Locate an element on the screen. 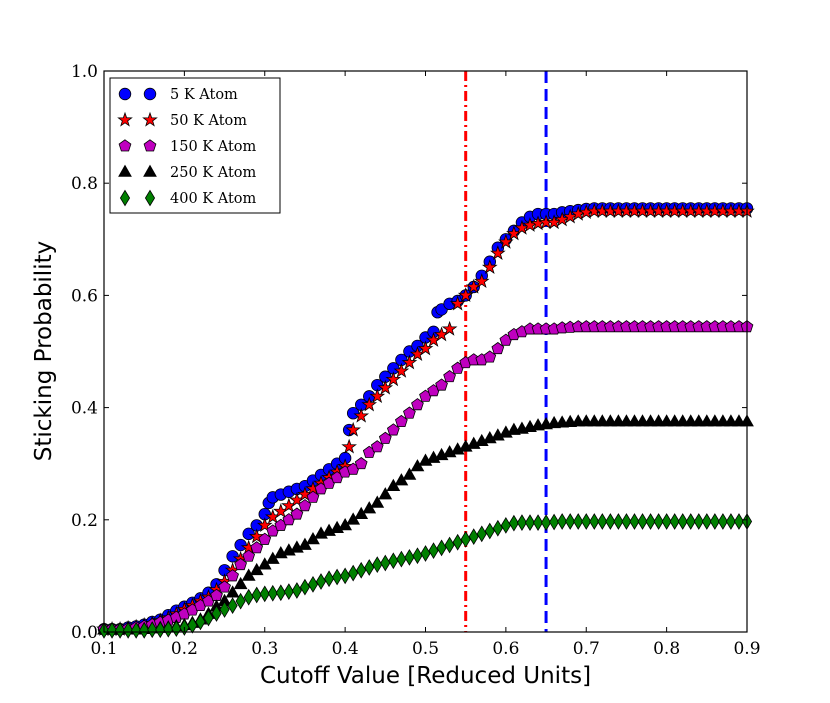 The image size is (830, 703). legend-entry: 5 K Atom is located at coordinates (178, 95).